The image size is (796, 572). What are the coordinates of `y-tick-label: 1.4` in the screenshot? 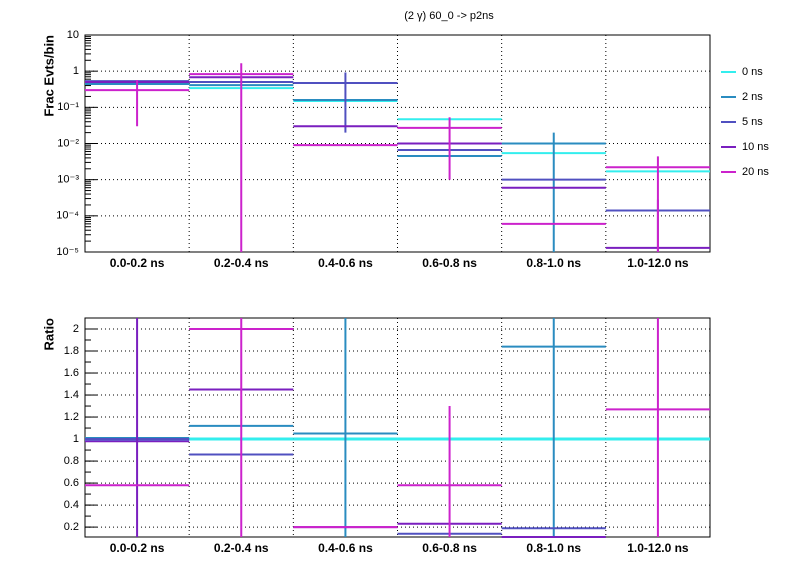 It's located at (71, 395).